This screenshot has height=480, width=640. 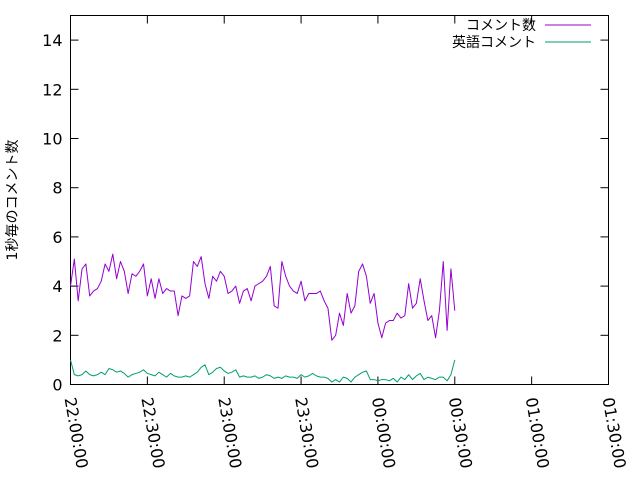 What do you see at coordinates (383, 433) in the screenshot?
I see `x-tick-label: 00:00:00` at bounding box center [383, 433].